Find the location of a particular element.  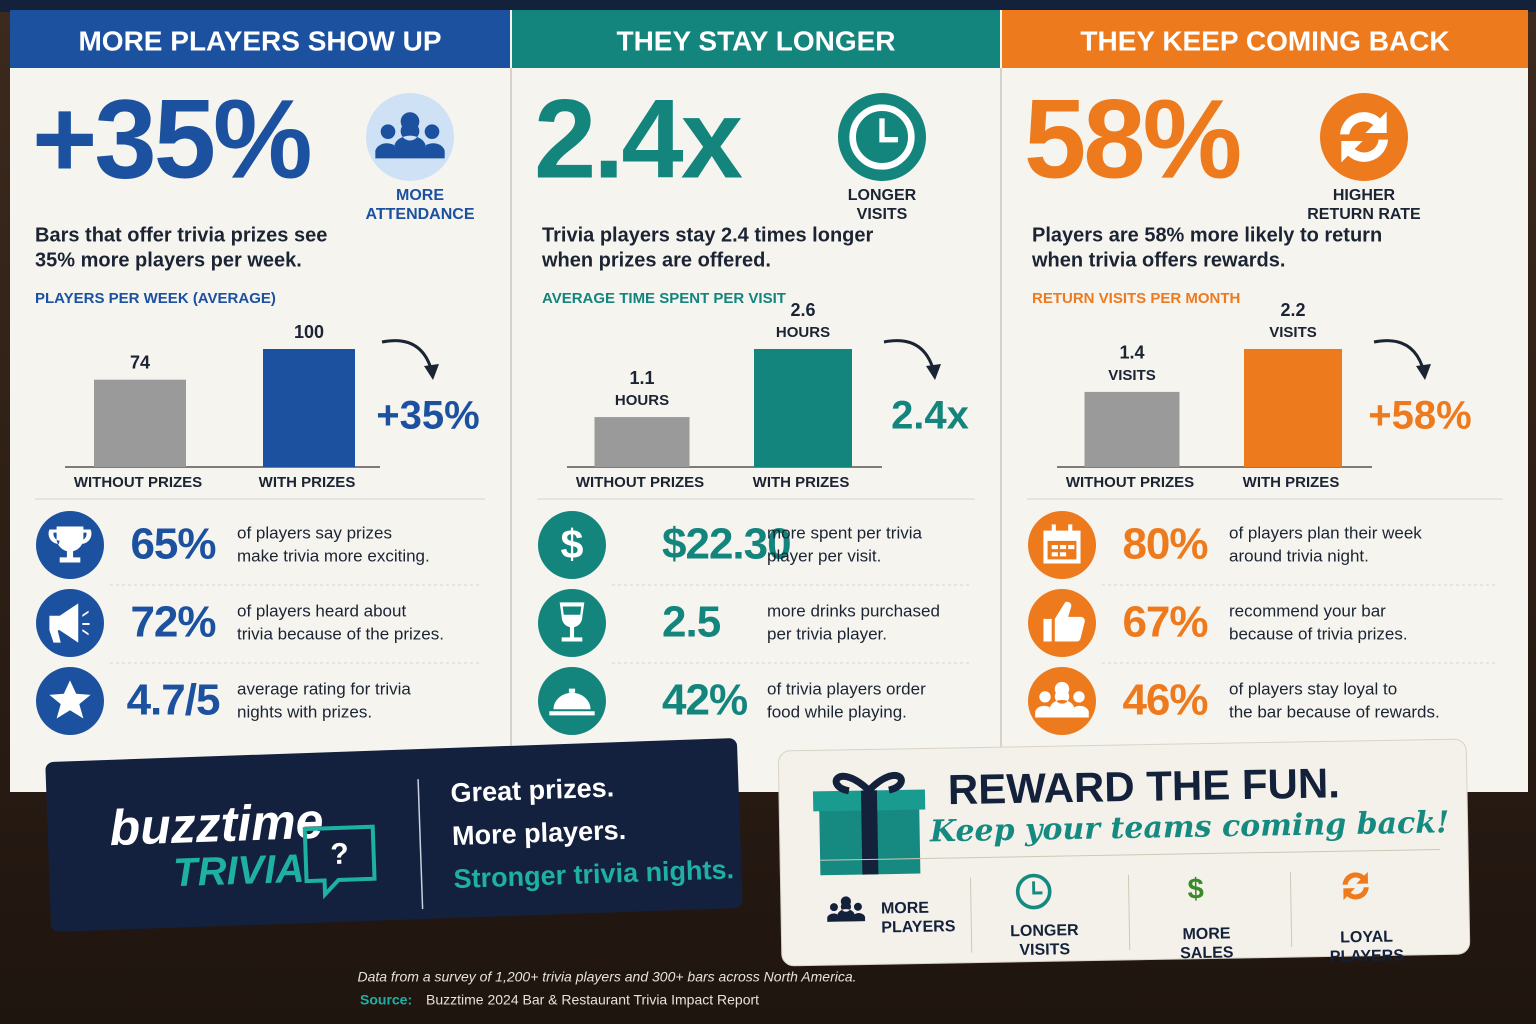

stat-text: nights with prizes. is located at coordinates (304, 711).